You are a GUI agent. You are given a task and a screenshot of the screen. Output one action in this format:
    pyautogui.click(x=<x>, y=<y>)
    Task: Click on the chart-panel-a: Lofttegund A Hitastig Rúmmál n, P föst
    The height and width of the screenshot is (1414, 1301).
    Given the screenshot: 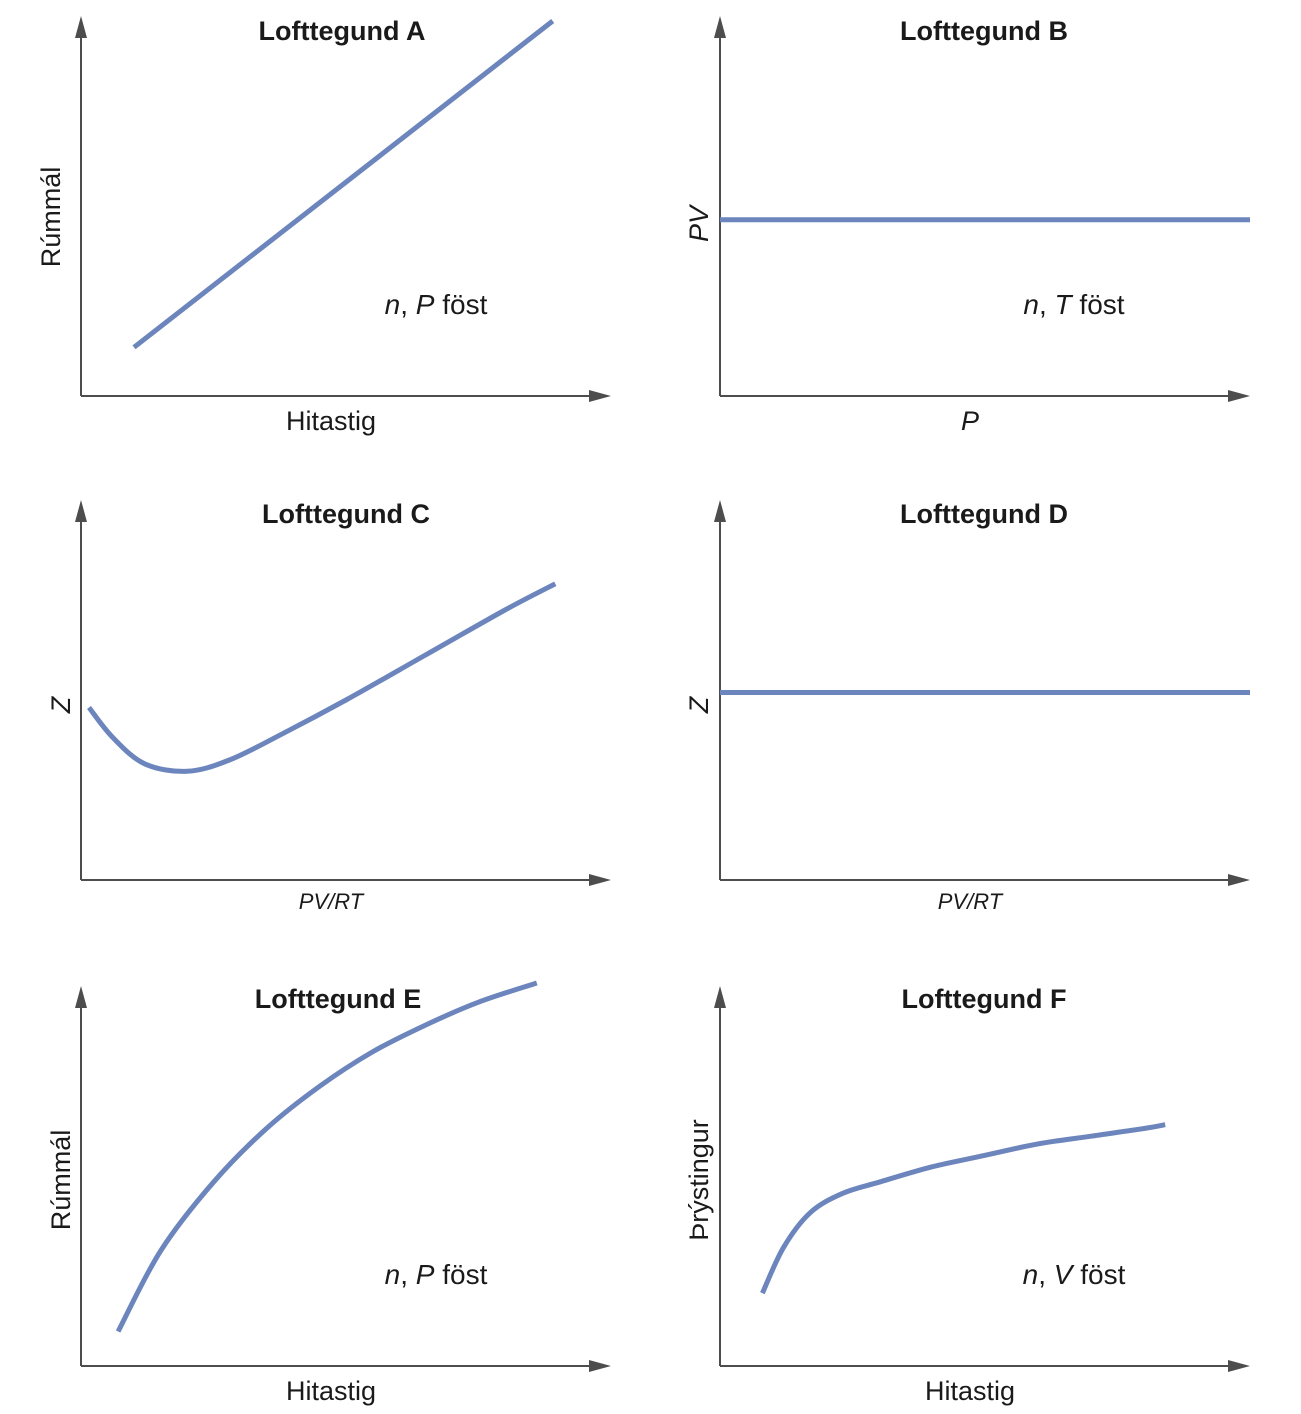 What is the action you would take?
    pyautogui.click(x=323, y=226)
    